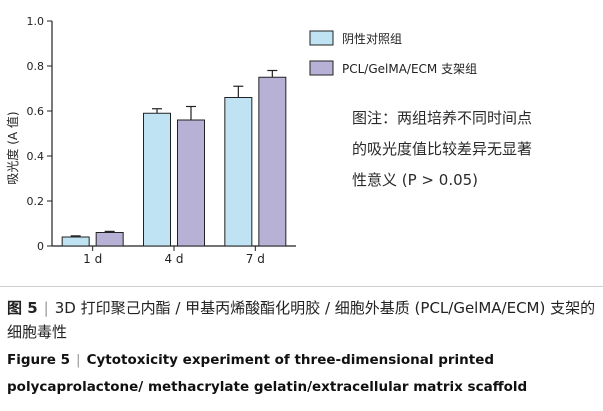  Describe the element at coordinates (173, 259) in the screenshot. I see `x-tick-label: 4 d` at that location.